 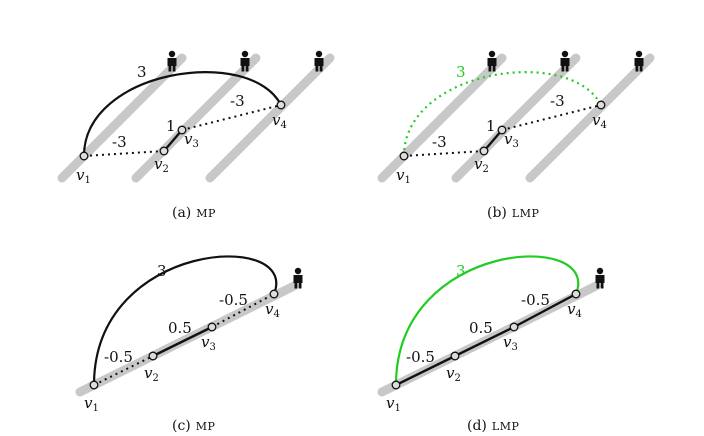 I want to click on caption-b: (b) LMP, so click(x=513, y=213).